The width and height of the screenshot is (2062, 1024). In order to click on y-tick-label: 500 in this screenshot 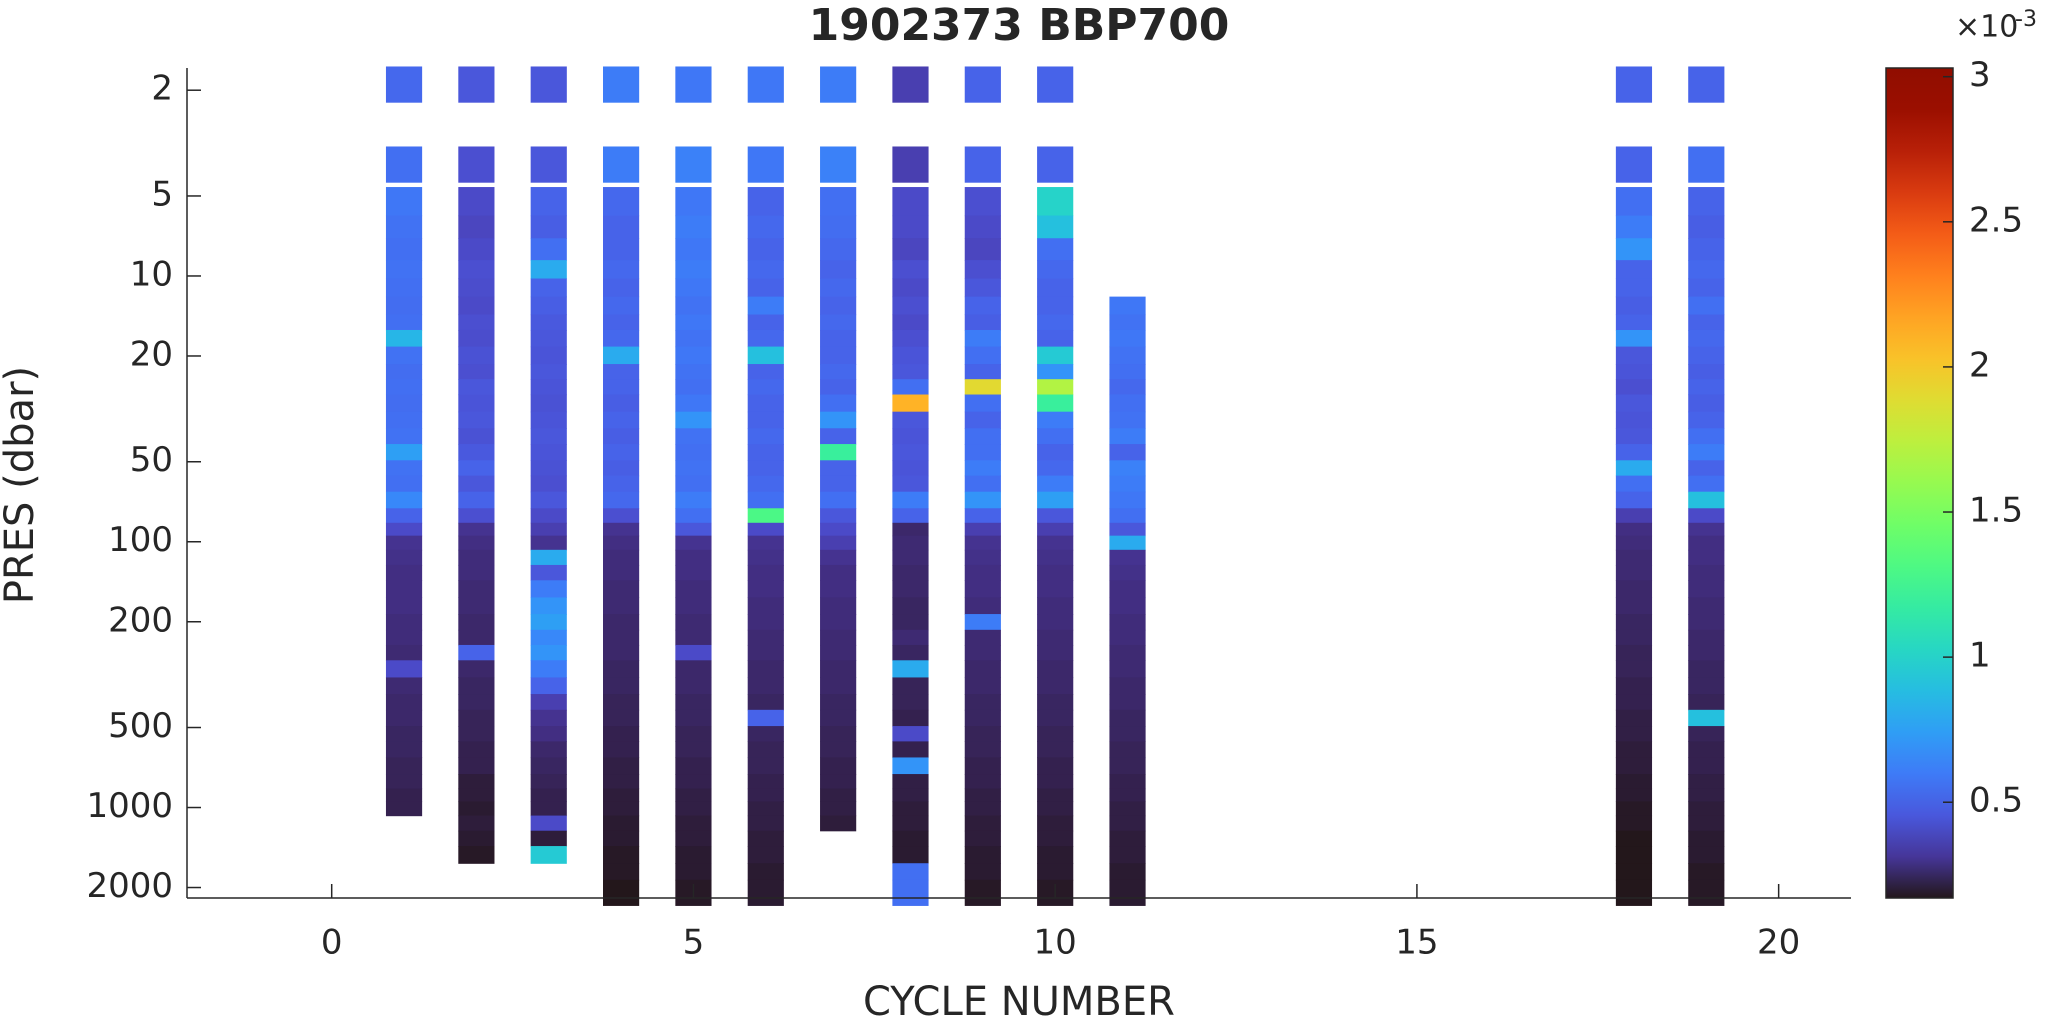, I will do `click(140, 726)`.